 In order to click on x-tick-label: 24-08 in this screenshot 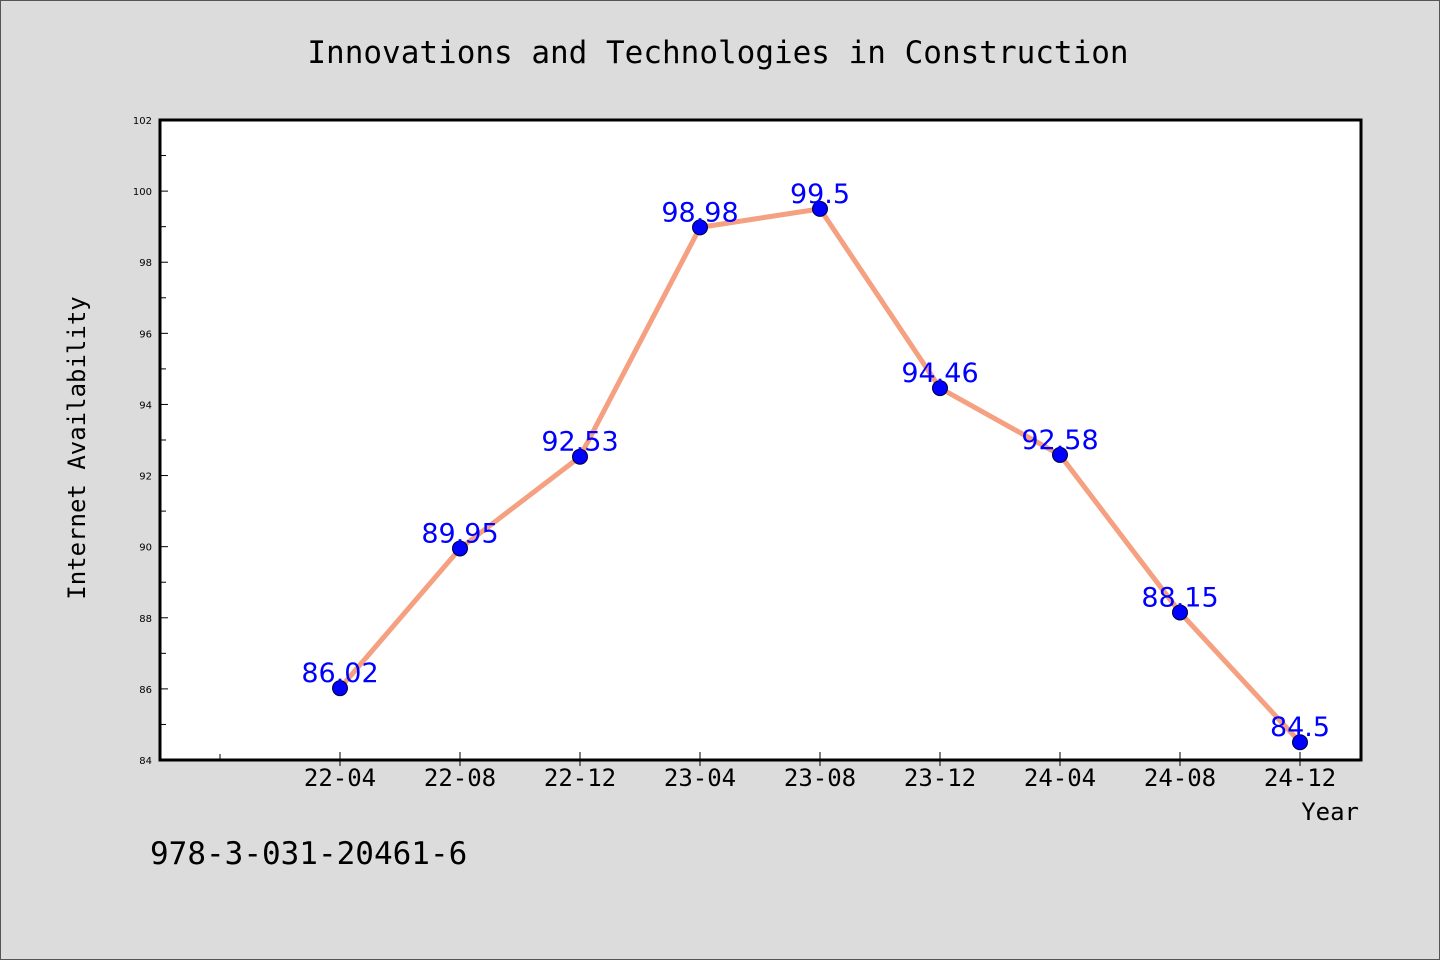, I will do `click(1180, 778)`.